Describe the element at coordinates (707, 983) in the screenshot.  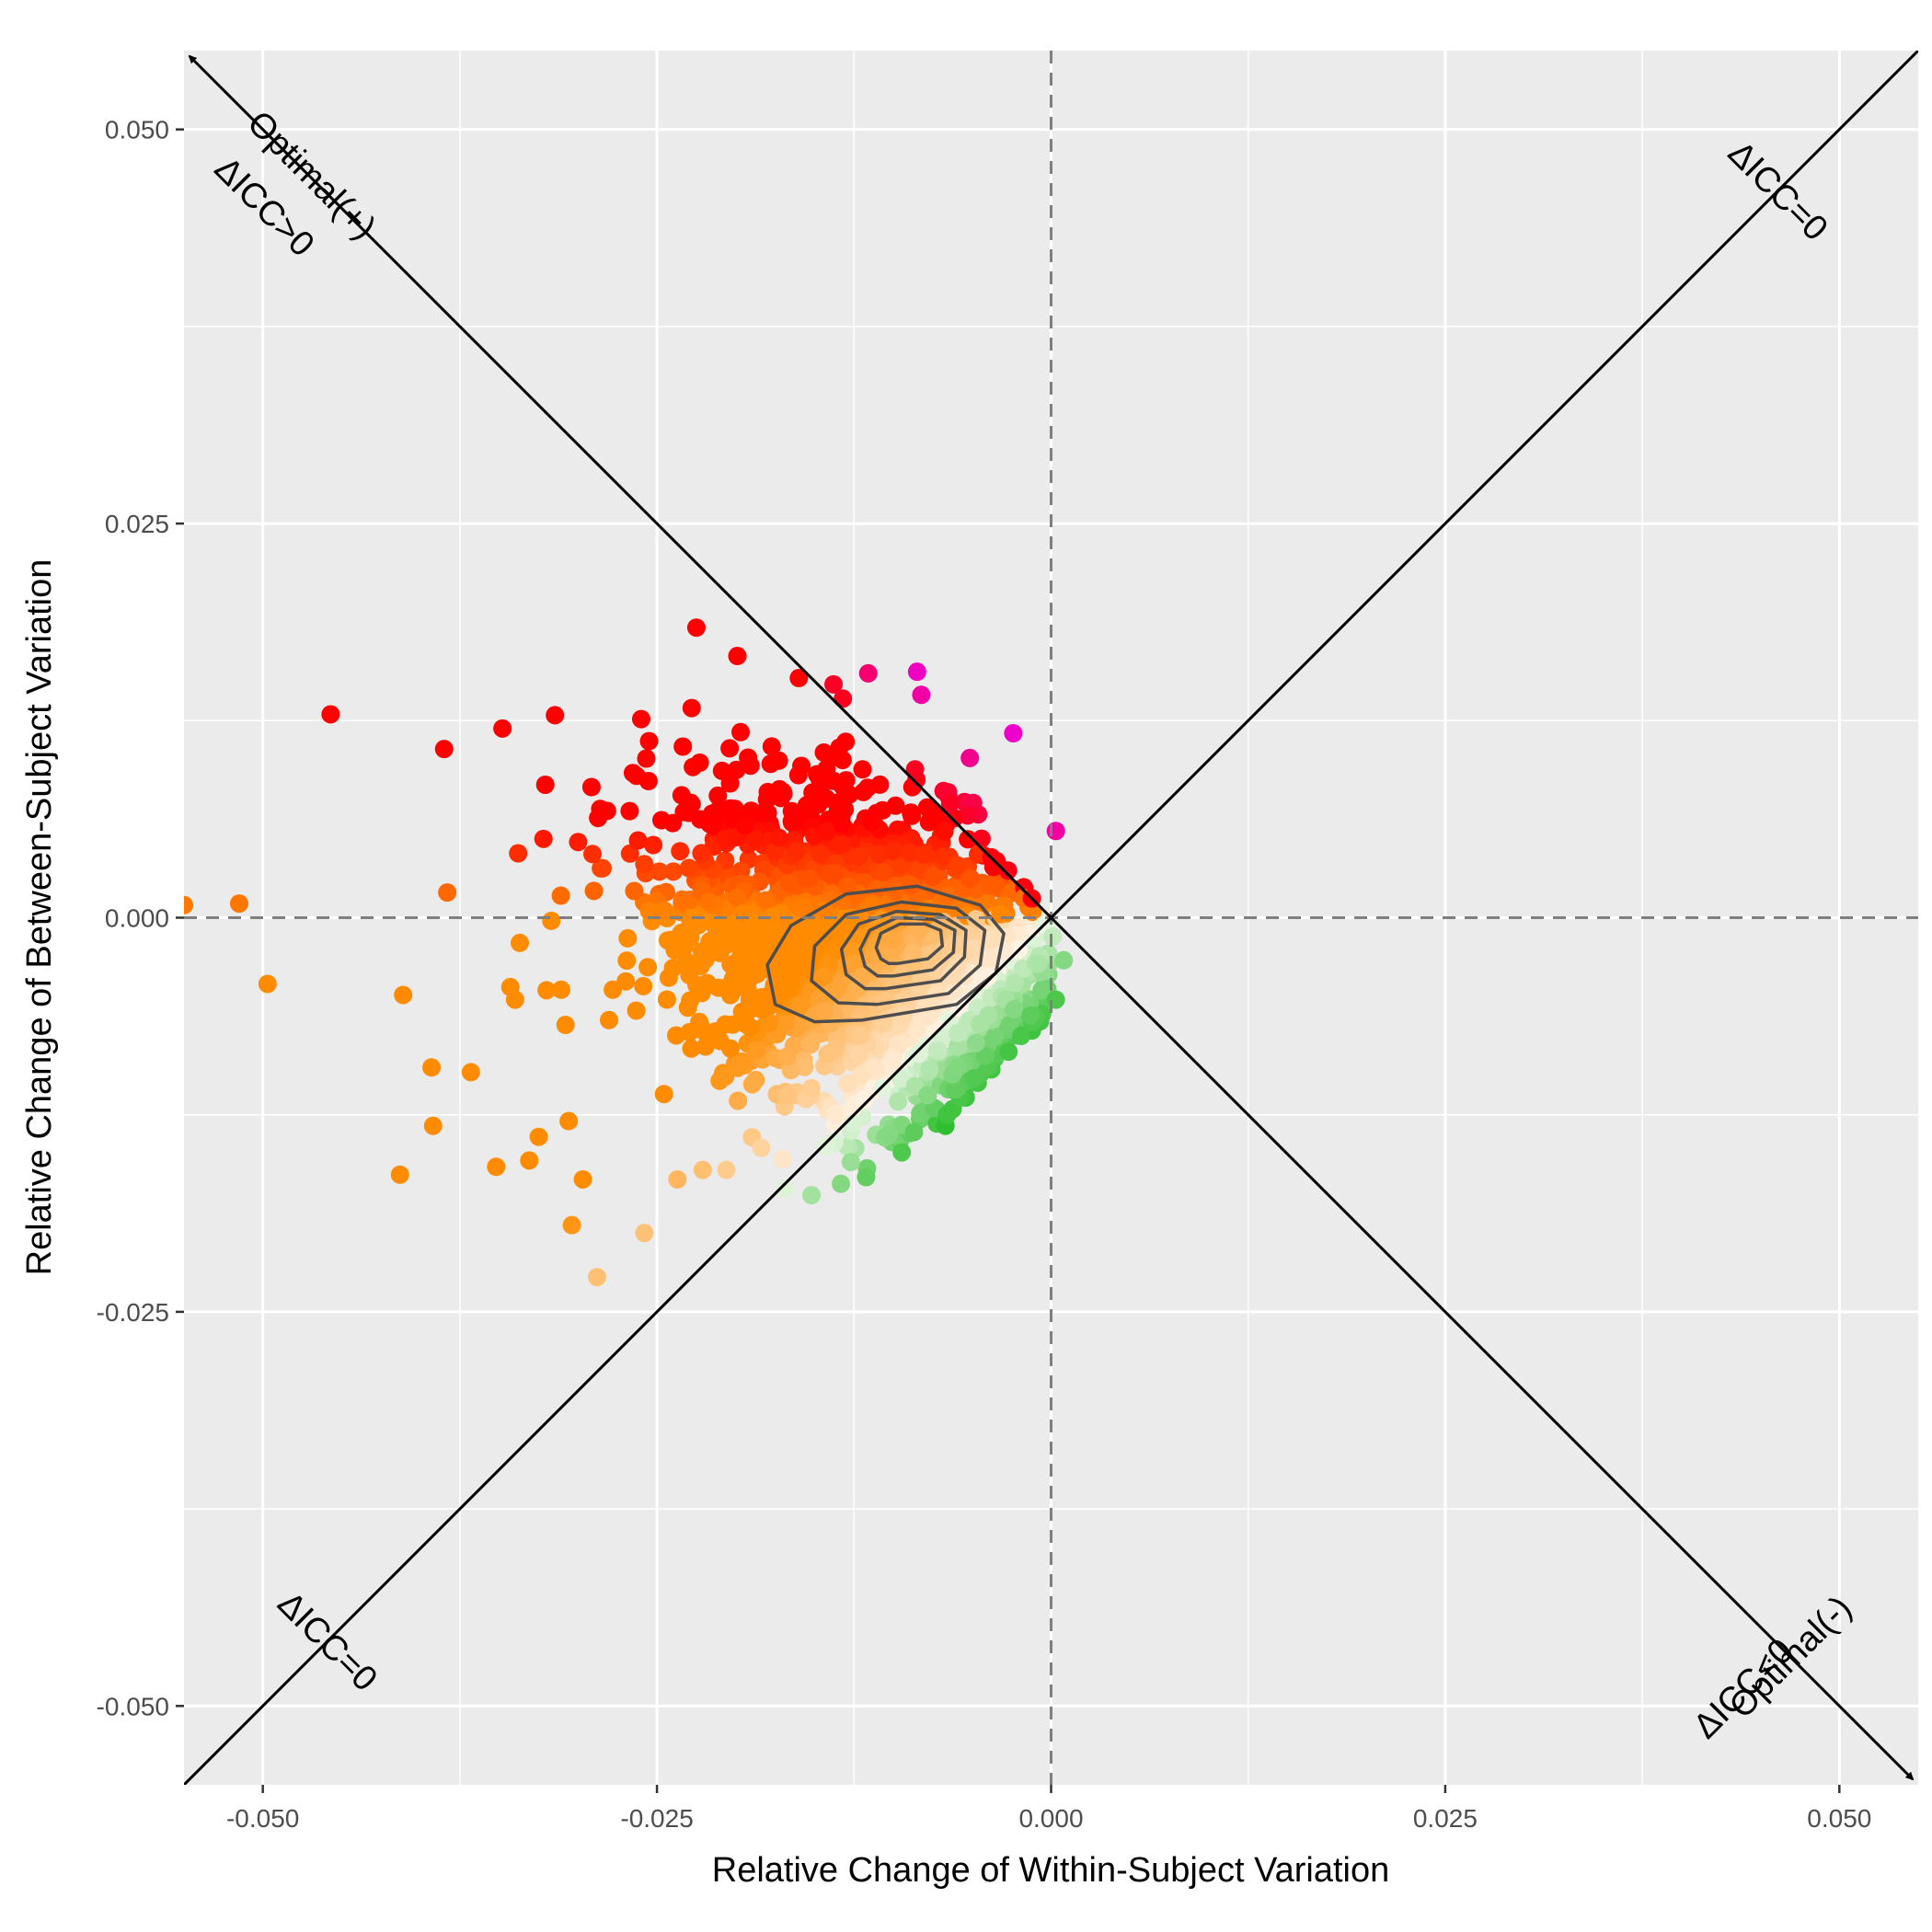
I see `cloud-point-1939` at that location.